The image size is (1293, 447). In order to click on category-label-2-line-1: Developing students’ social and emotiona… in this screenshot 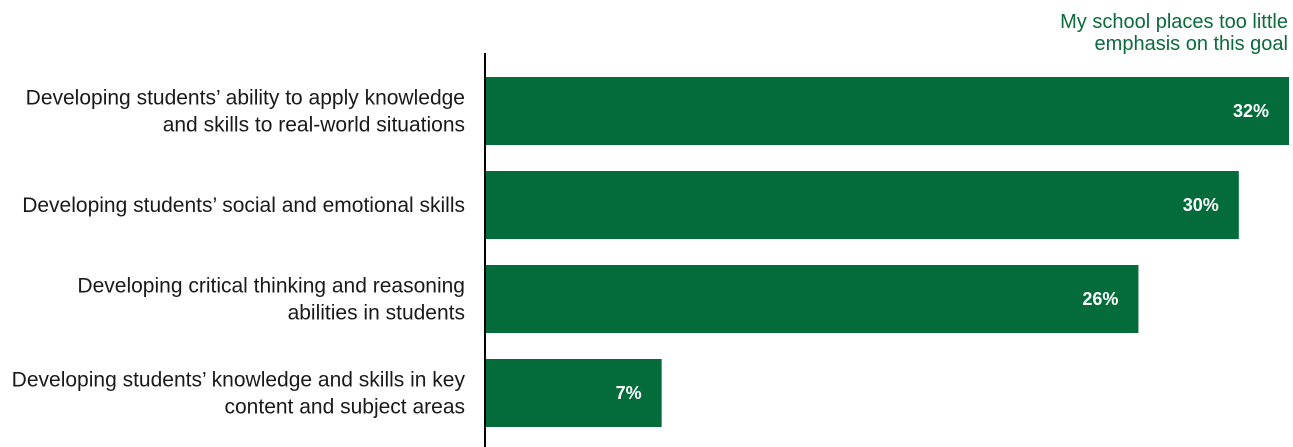, I will do `click(243, 205)`.